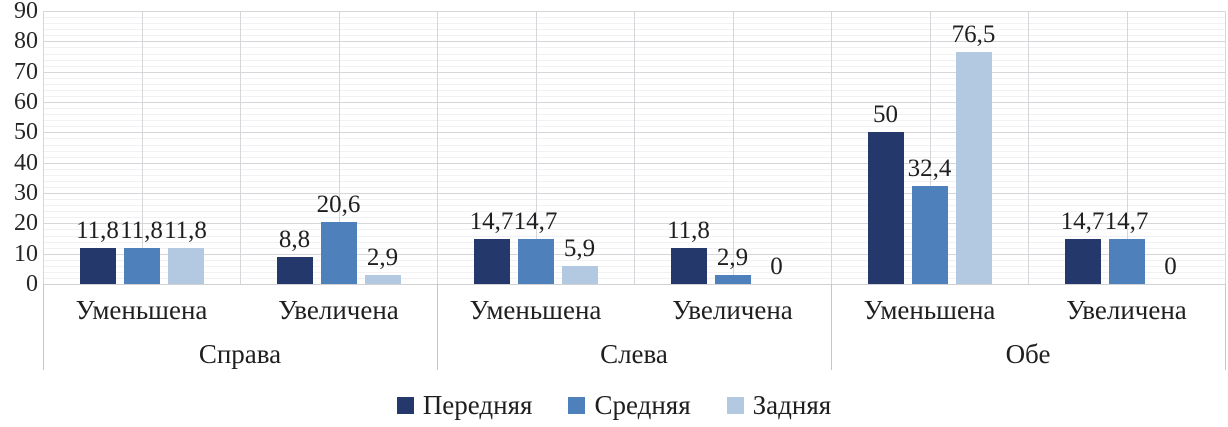 The height and width of the screenshot is (427, 1228). Describe the element at coordinates (32, 284) in the screenshot. I see `y-tick-label: 0` at that location.